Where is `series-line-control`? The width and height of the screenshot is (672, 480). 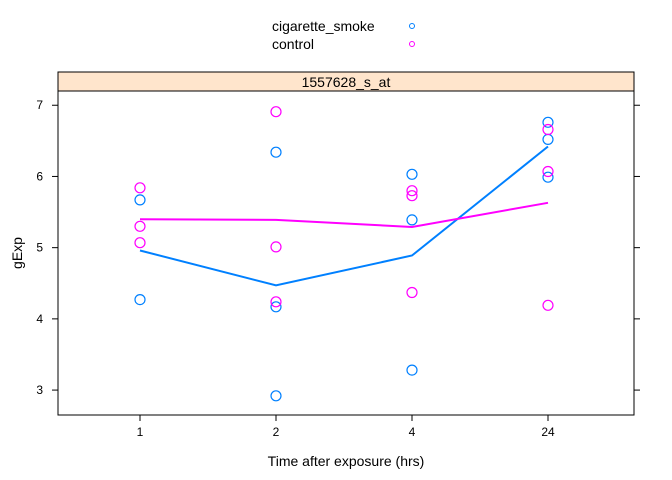
series-line-control is located at coordinates (344, 215).